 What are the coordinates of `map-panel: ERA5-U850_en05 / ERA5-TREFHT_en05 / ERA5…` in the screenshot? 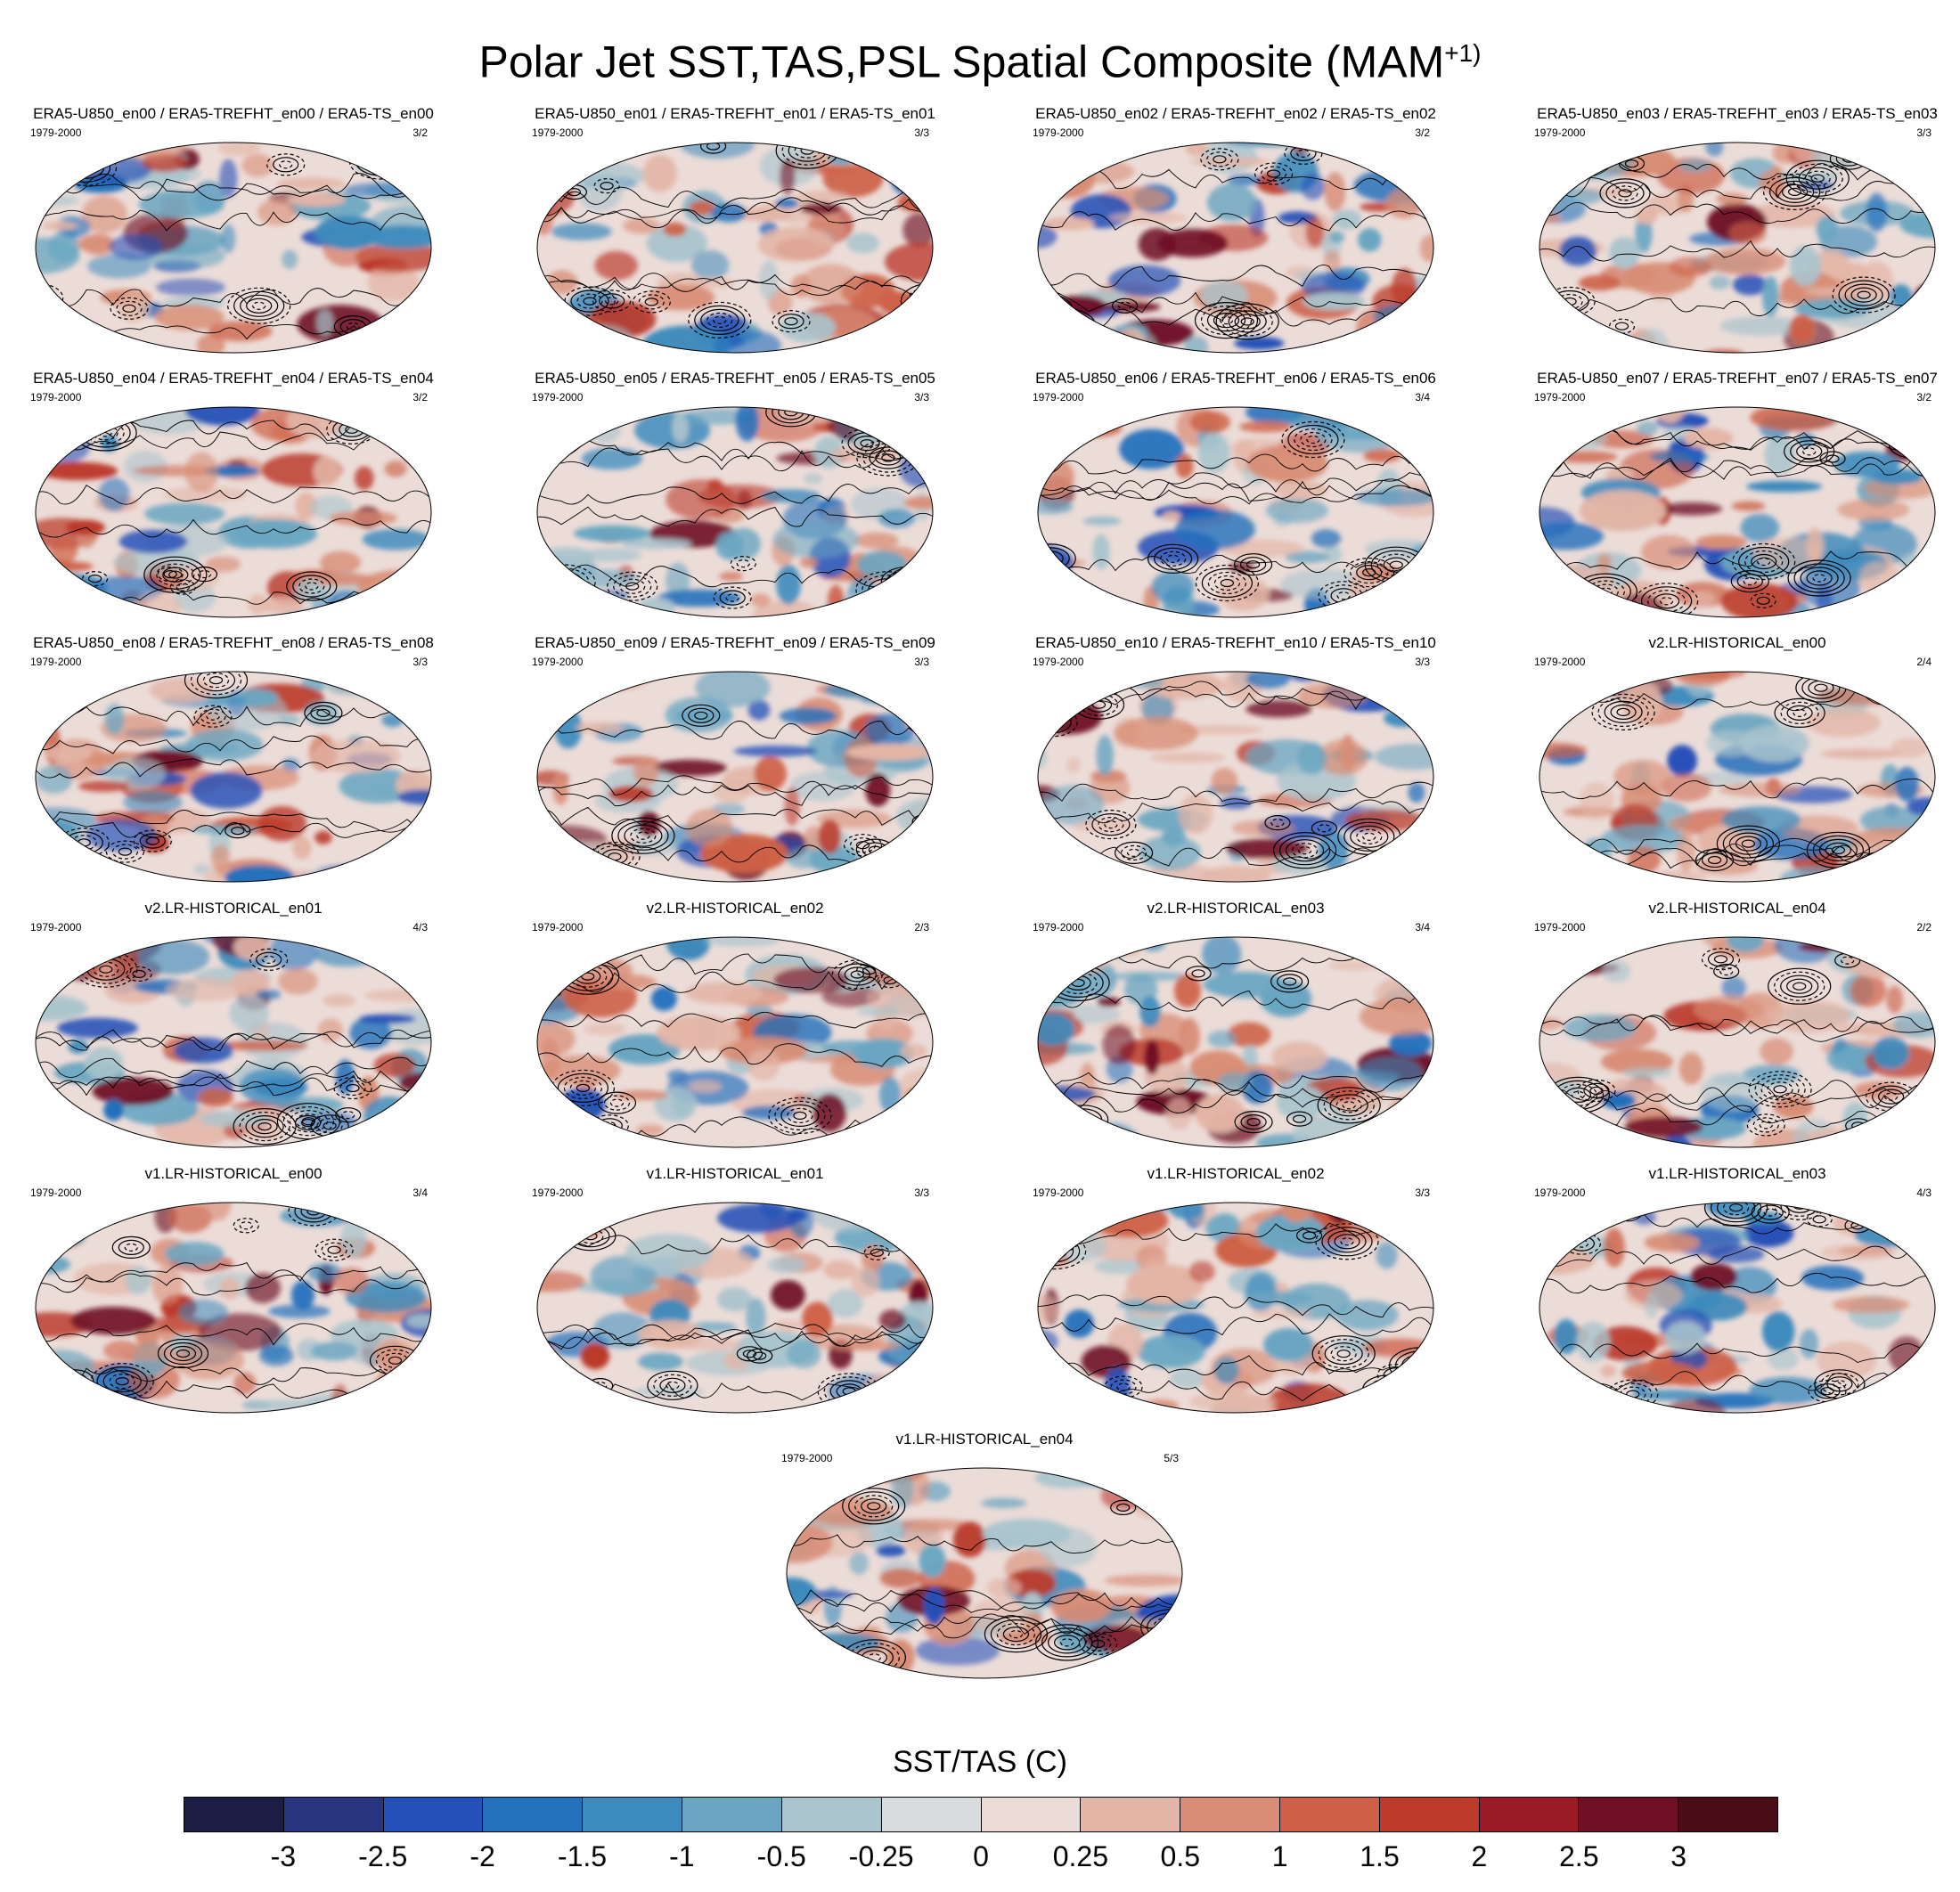 It's located at (735, 498).